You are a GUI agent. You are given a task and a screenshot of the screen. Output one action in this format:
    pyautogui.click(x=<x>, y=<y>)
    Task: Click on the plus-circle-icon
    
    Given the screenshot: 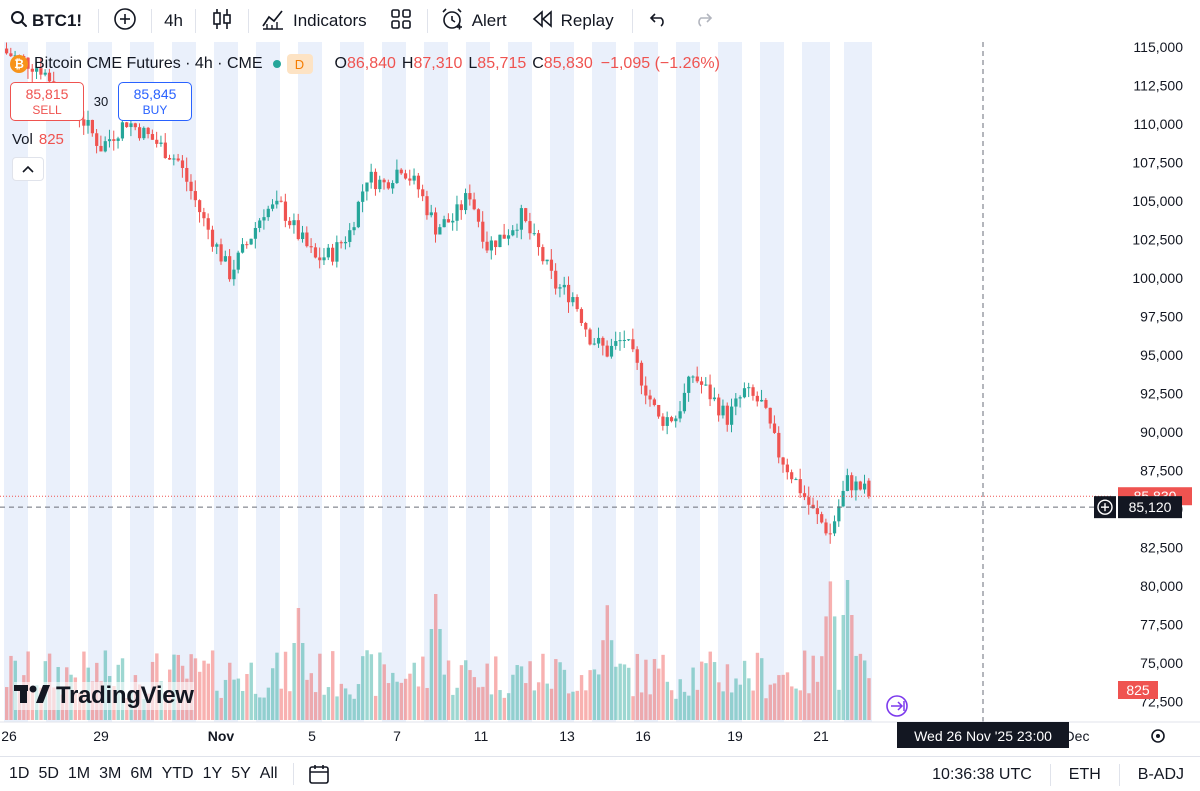 What is the action you would take?
    pyautogui.click(x=1105, y=507)
    